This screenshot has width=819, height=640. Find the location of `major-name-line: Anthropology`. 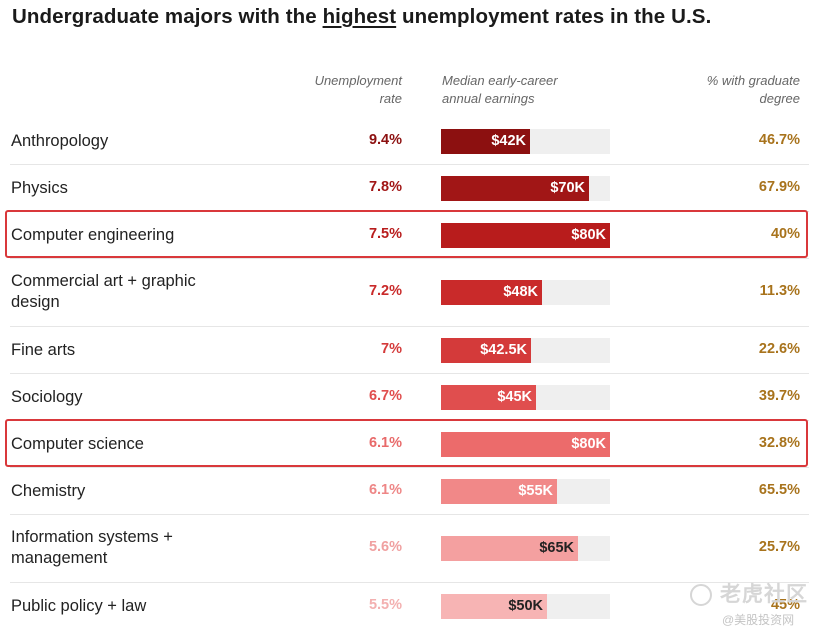

major-name-line: Anthropology is located at coordinates (60, 140).